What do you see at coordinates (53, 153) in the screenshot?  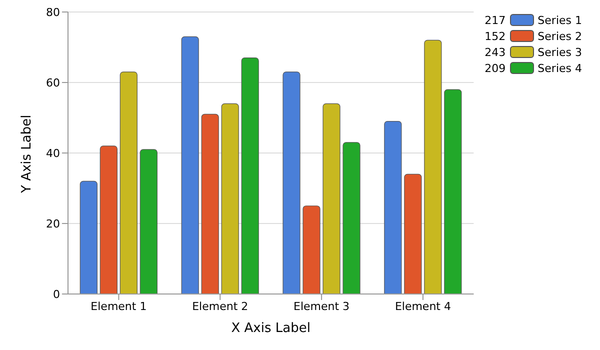 I see `y-tick-label: 40` at bounding box center [53, 153].